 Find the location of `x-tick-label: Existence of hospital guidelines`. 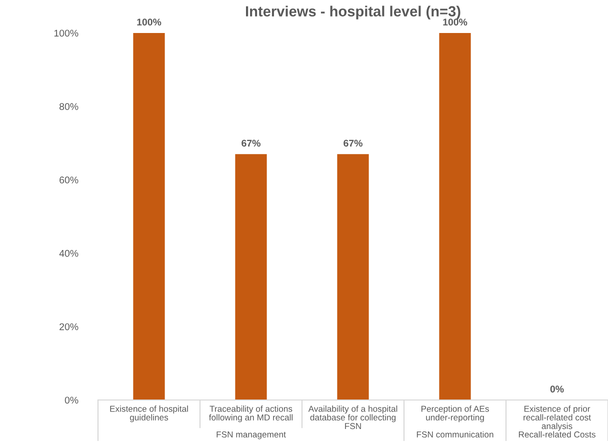

x-tick-label: Existence of hospital guidelines is located at coordinates (149, 414).